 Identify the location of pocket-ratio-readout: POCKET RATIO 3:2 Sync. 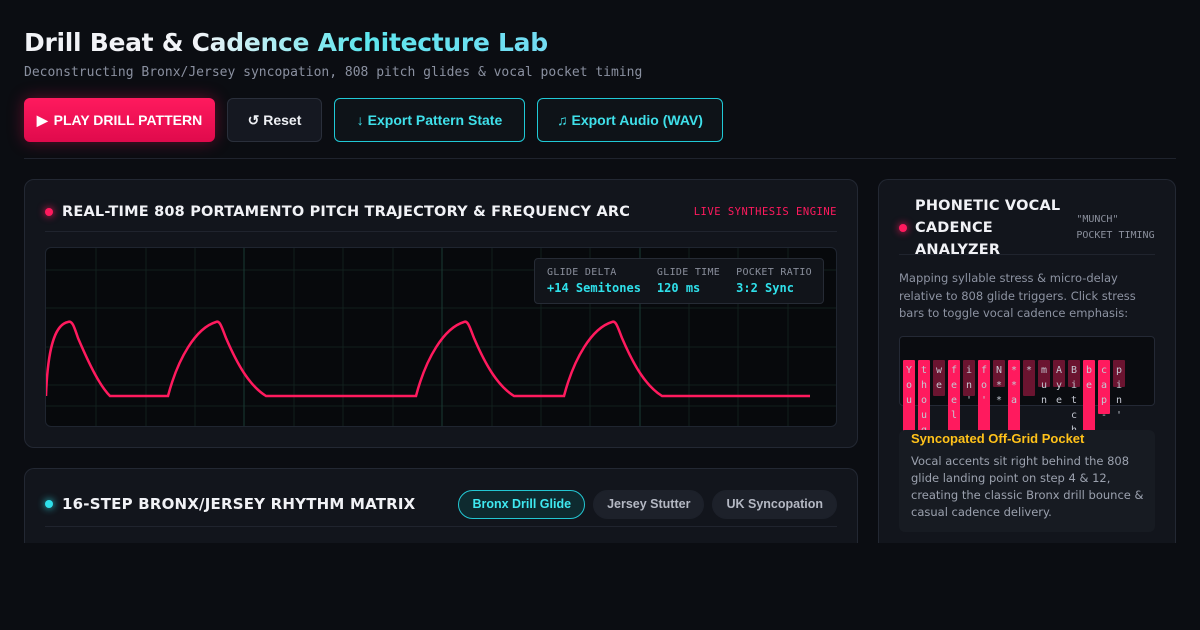
(774, 285).